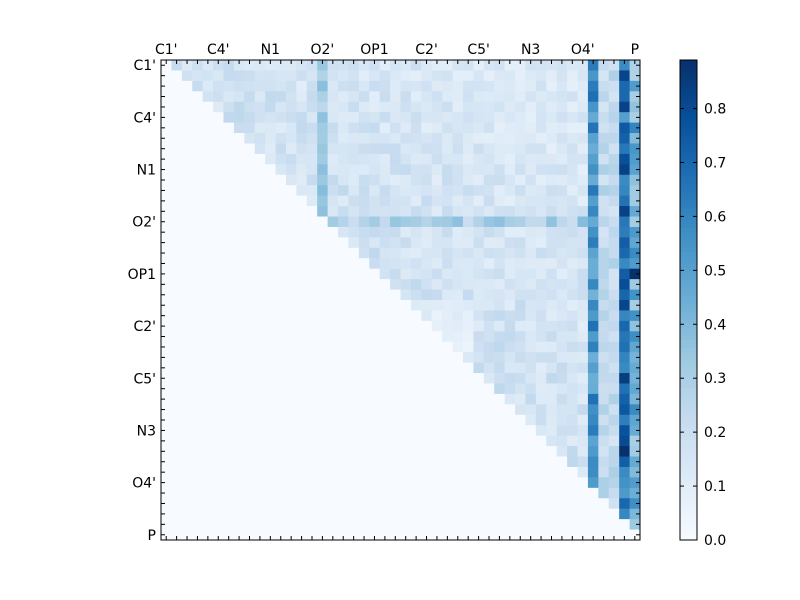 The image size is (800, 600). I want to click on x-tick-label: O4', so click(583, 50).